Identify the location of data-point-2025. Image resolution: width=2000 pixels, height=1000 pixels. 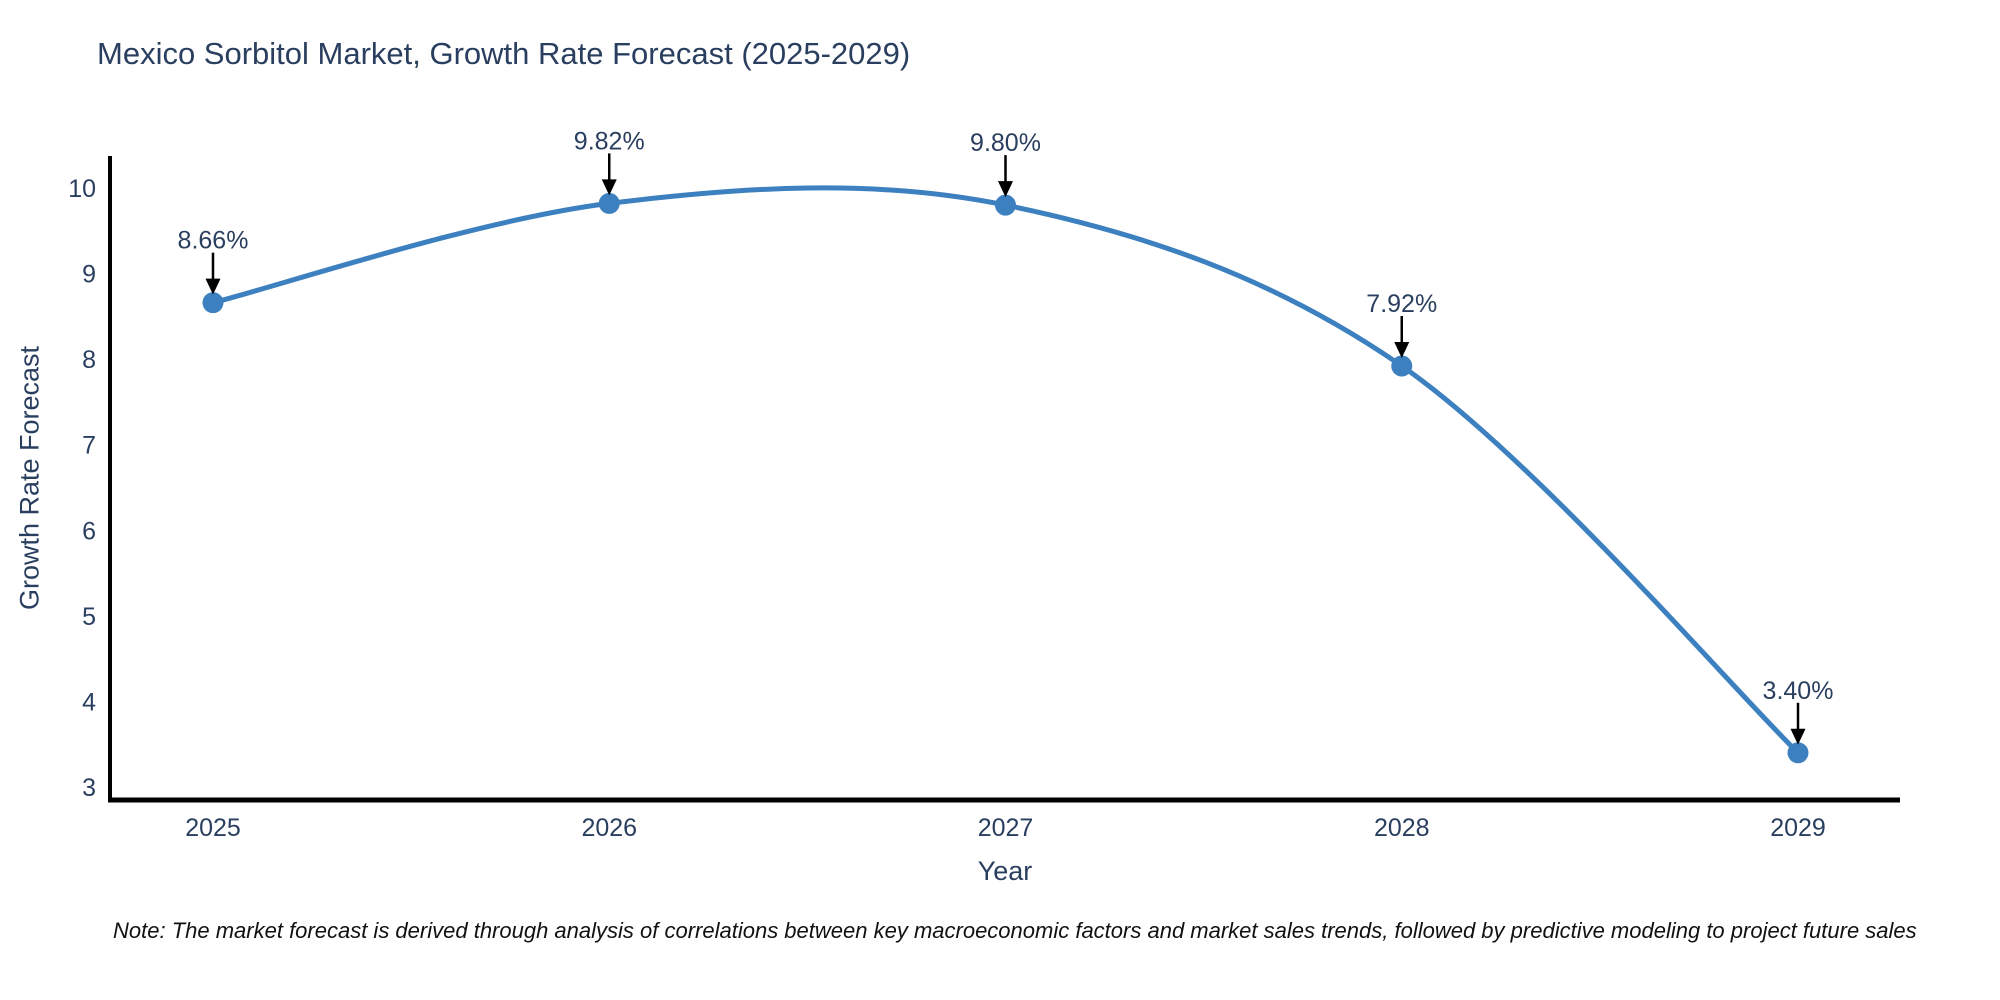
(213, 303).